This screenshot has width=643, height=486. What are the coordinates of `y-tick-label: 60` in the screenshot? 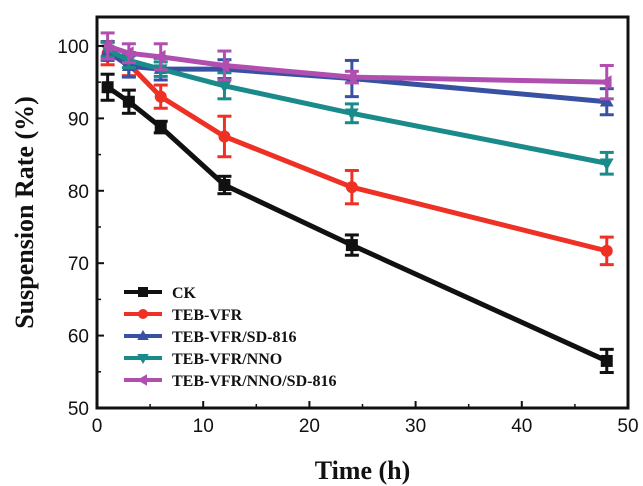 It's located at (78, 337).